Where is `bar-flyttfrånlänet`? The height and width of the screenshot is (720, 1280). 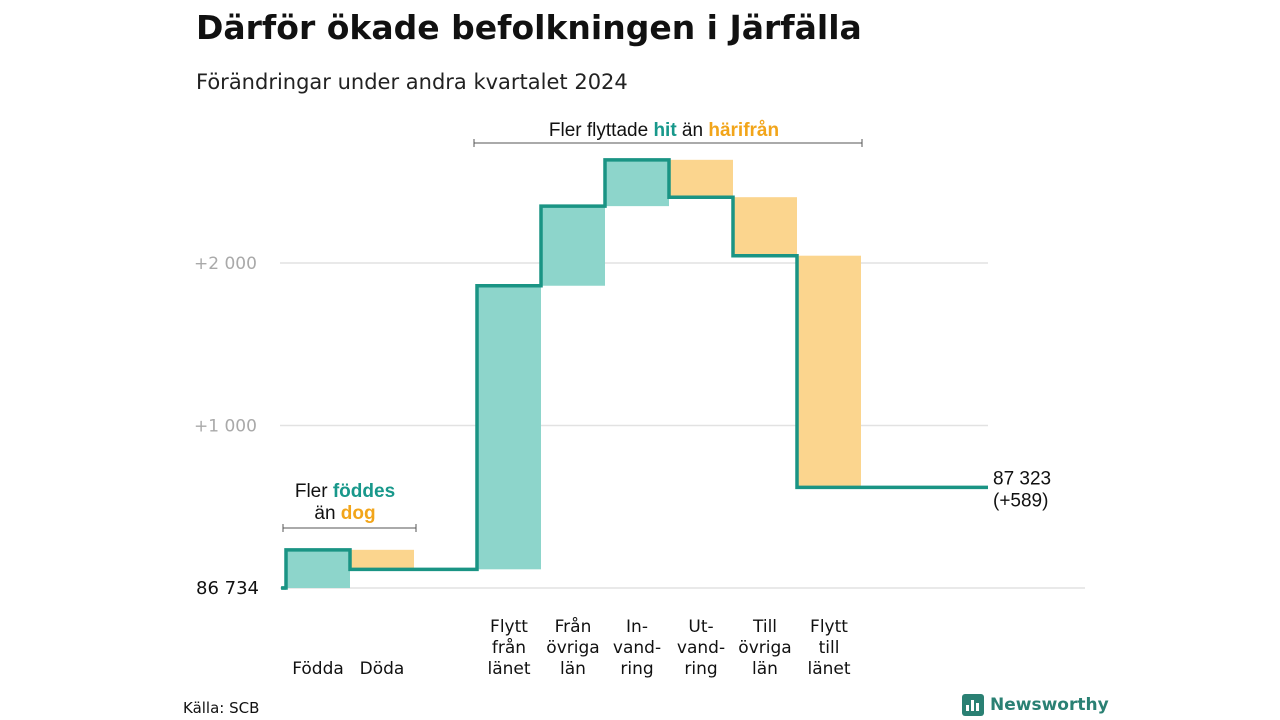
bar-flyttfrånlänet is located at coordinates (509, 427).